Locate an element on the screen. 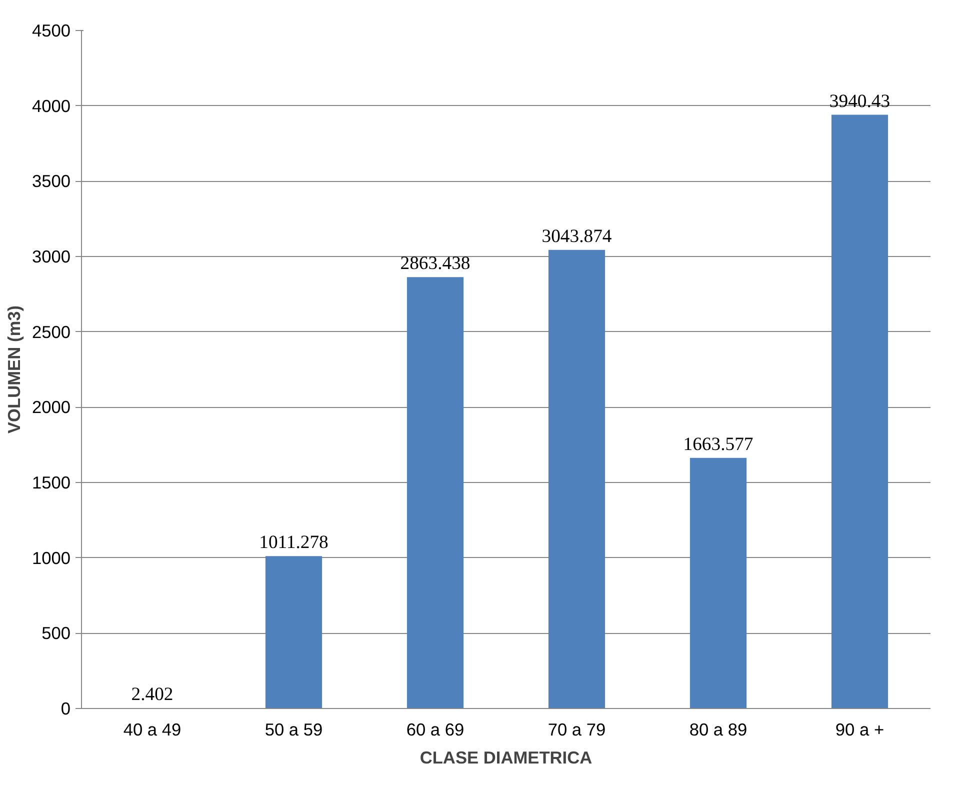 This screenshot has width=958, height=787. y-tick-label: 500 is located at coordinates (56, 633).